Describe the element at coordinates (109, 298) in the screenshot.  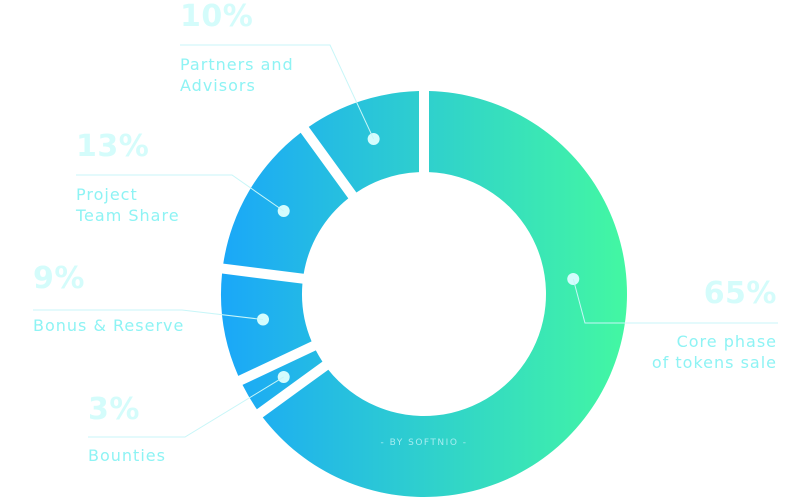
I see `label-bonus-reserve: 9% Bonus & Reserve` at that location.